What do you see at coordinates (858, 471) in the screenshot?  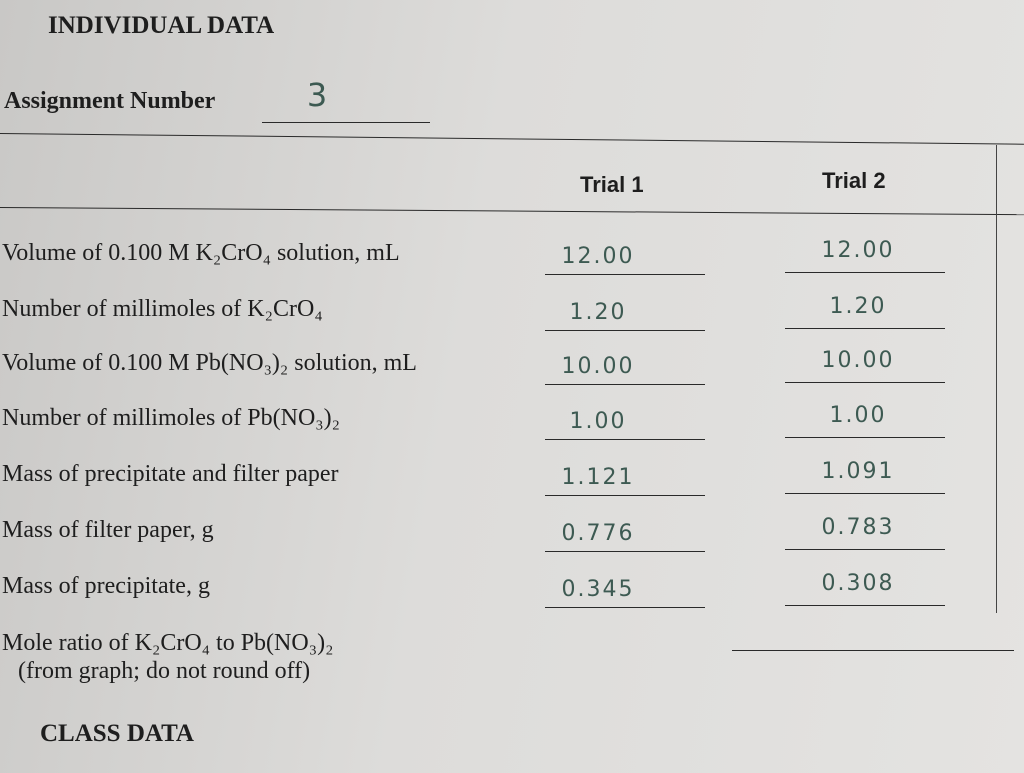 I see `handwritten-value: 1.091` at bounding box center [858, 471].